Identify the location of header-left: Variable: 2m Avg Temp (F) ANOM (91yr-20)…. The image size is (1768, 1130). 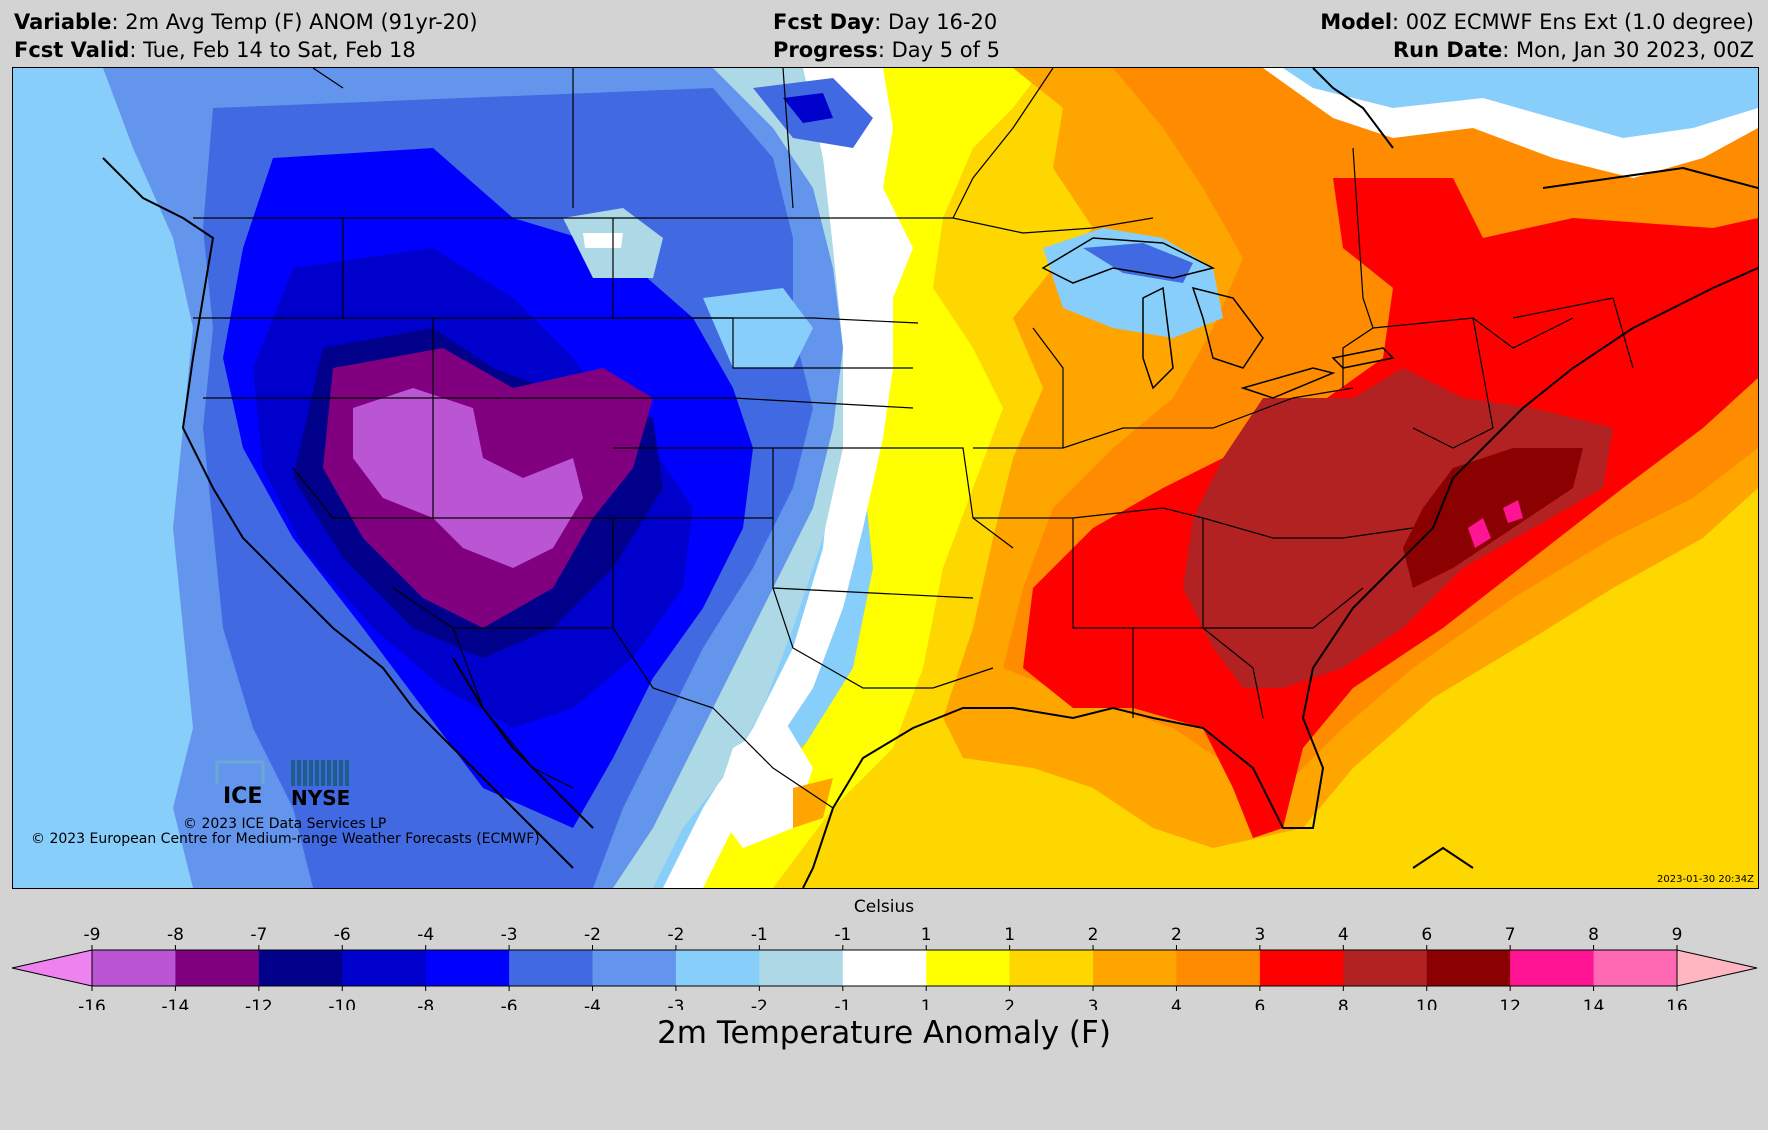
(246, 36).